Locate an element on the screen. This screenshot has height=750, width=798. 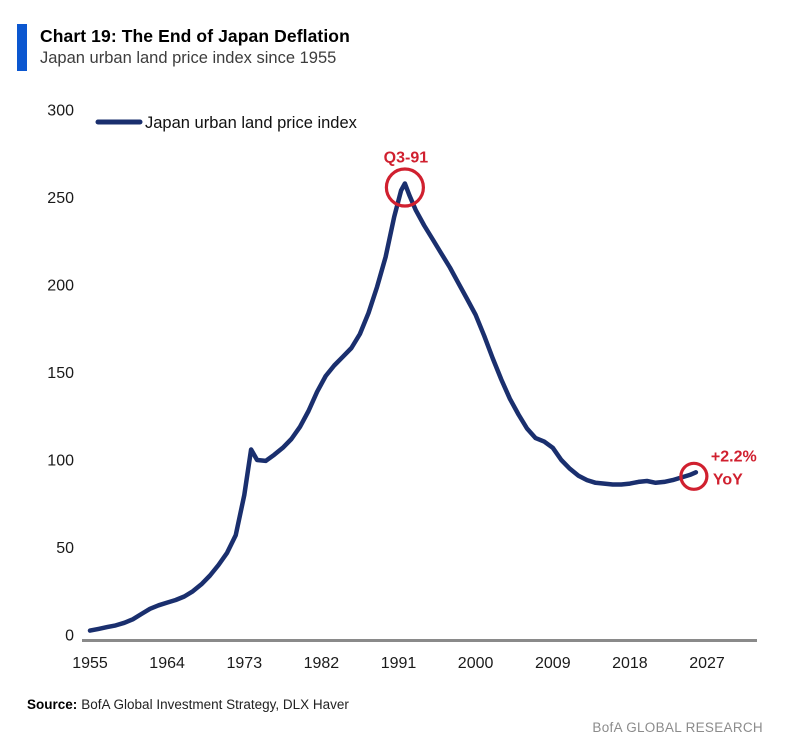
legend: Japan urban land price index is located at coordinates (226, 123).